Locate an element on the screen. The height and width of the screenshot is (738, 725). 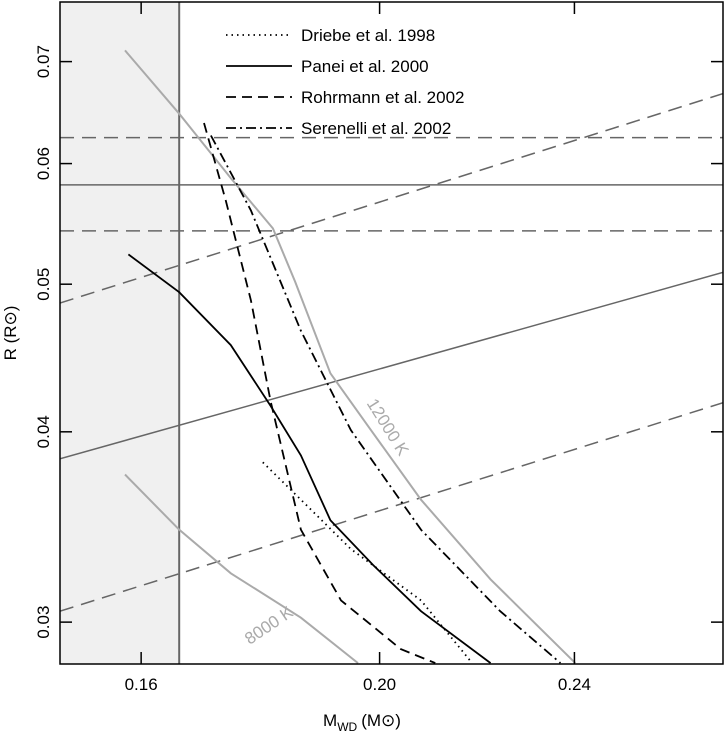
legend-label: Serenelli et al. 2002 is located at coordinates (376, 128).